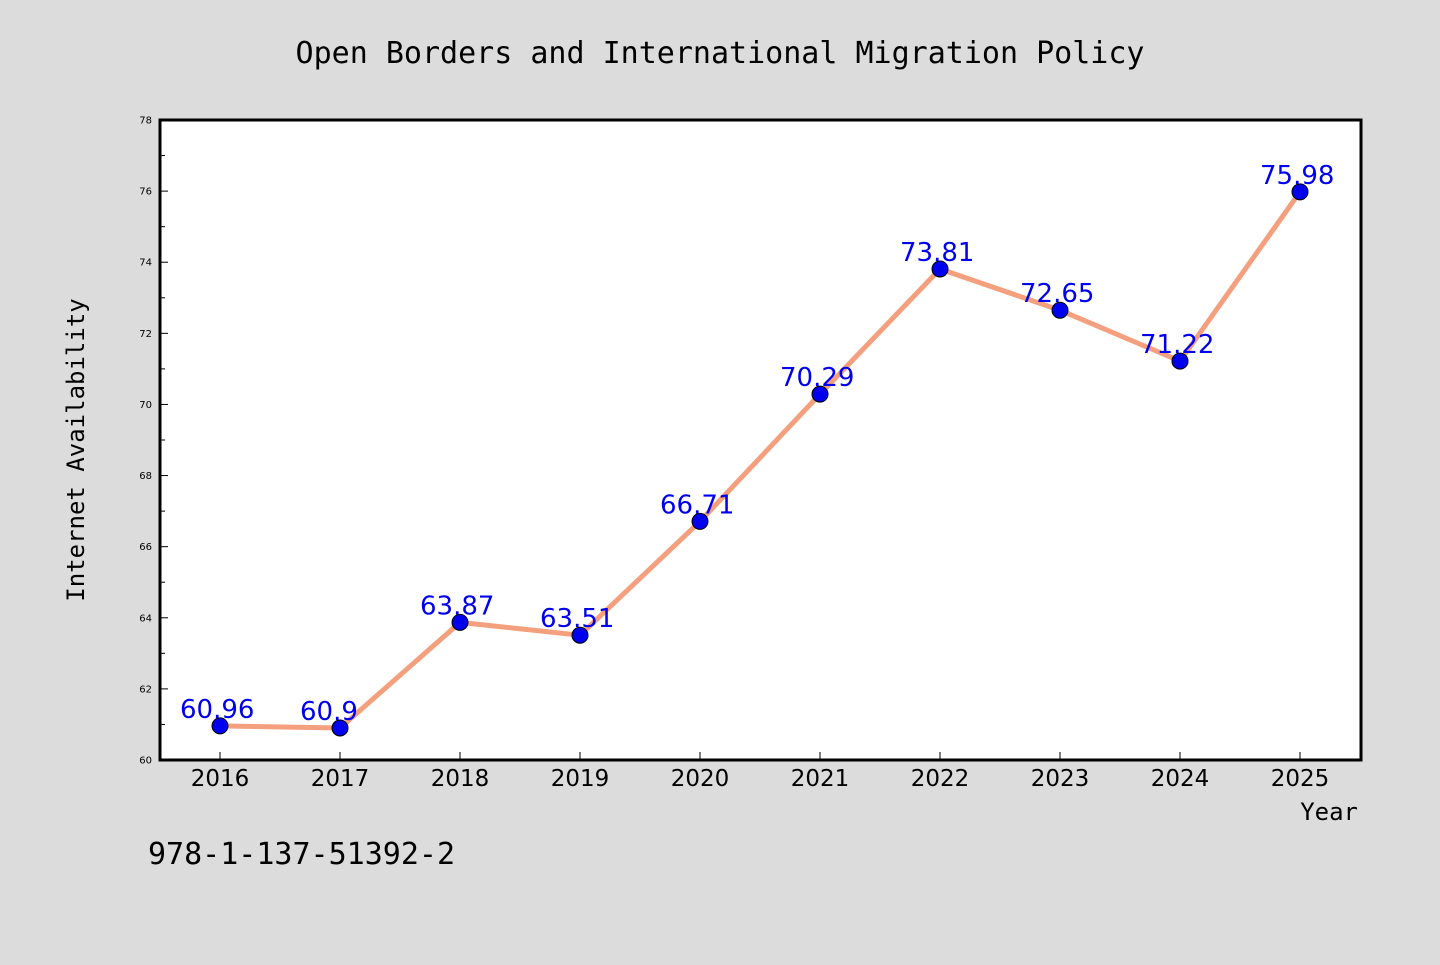 This screenshot has height=965, width=1440. Describe the element at coordinates (1057, 294) in the screenshot. I see `data-label: 72.65` at that location.